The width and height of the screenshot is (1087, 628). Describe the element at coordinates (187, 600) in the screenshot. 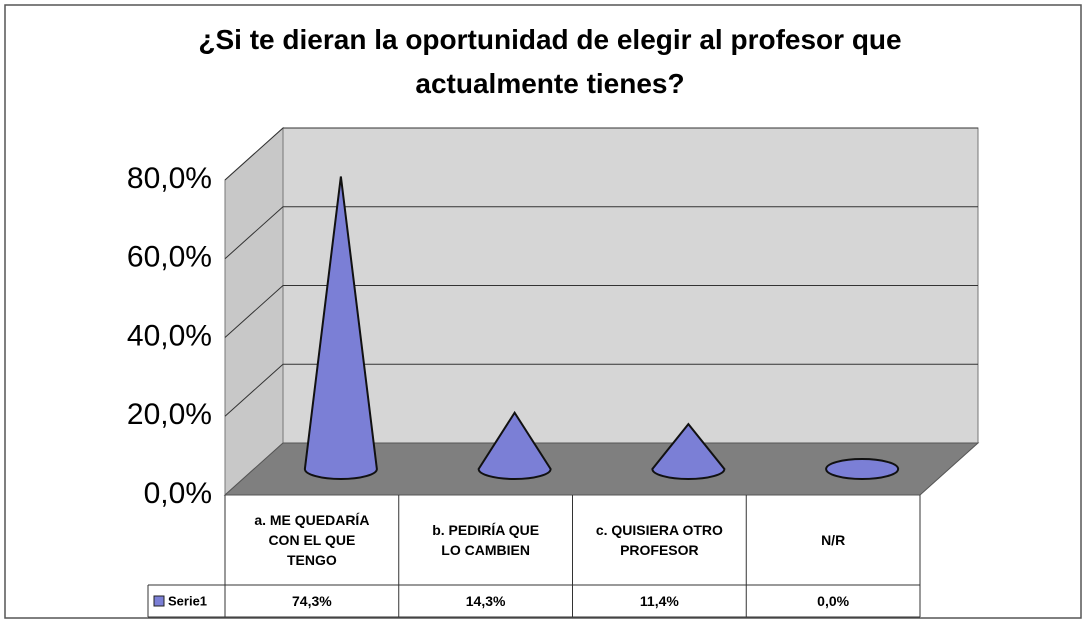

I see `legend-label: Serie1` at that location.